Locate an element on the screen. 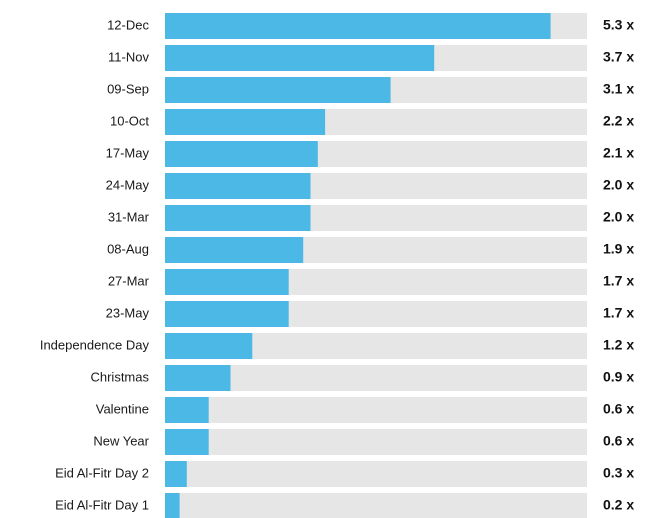  category-label: 23-May is located at coordinates (128, 312).